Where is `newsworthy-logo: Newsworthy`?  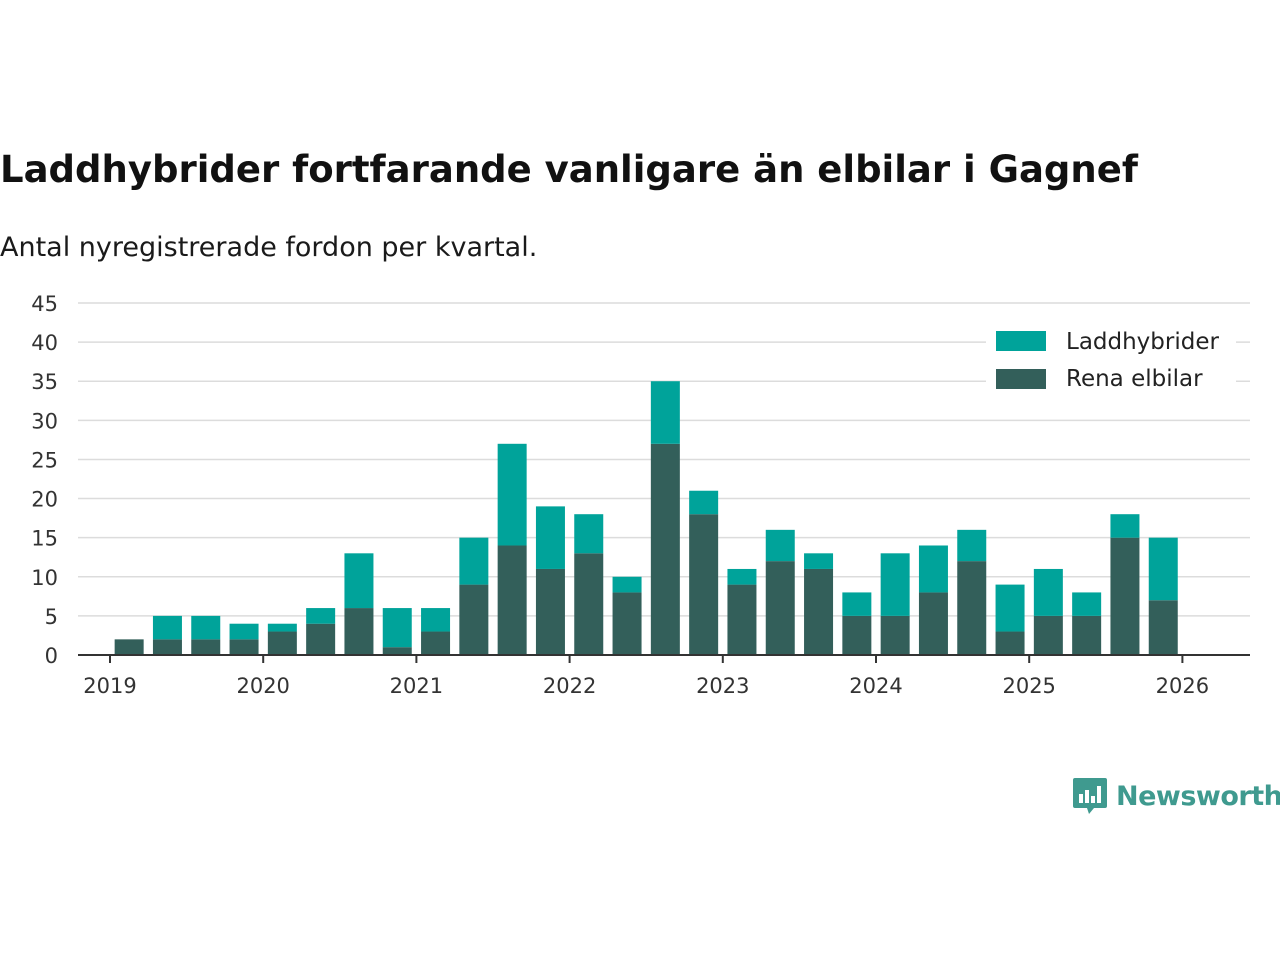
newsworthy-logo: Newsworthy is located at coordinates (1176, 796).